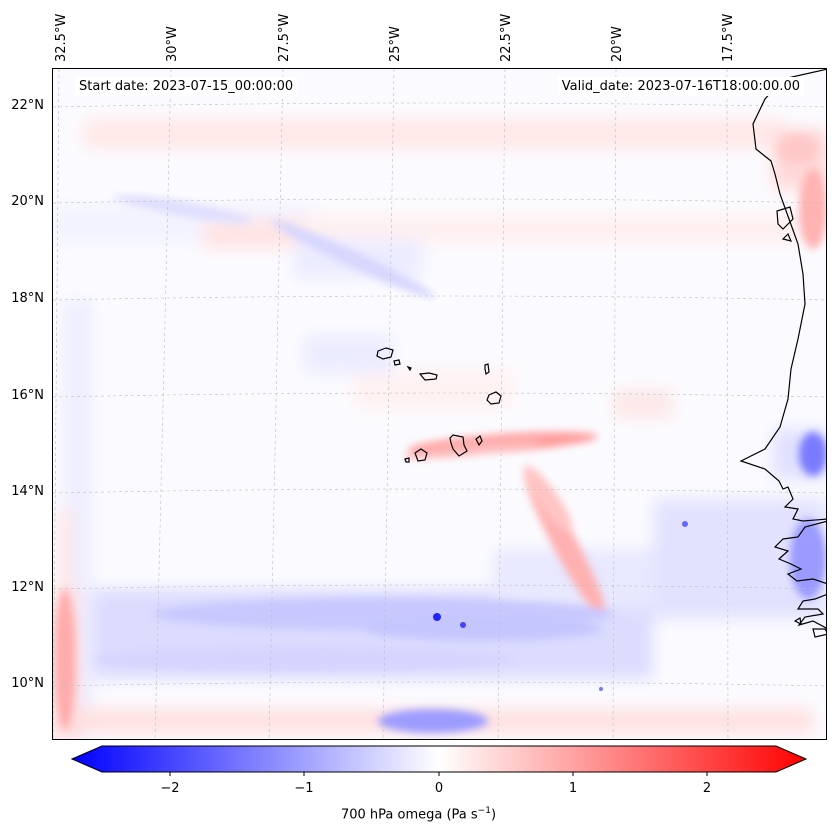  Describe the element at coordinates (385, 353) in the screenshot. I see `island-santo-antao` at that location.